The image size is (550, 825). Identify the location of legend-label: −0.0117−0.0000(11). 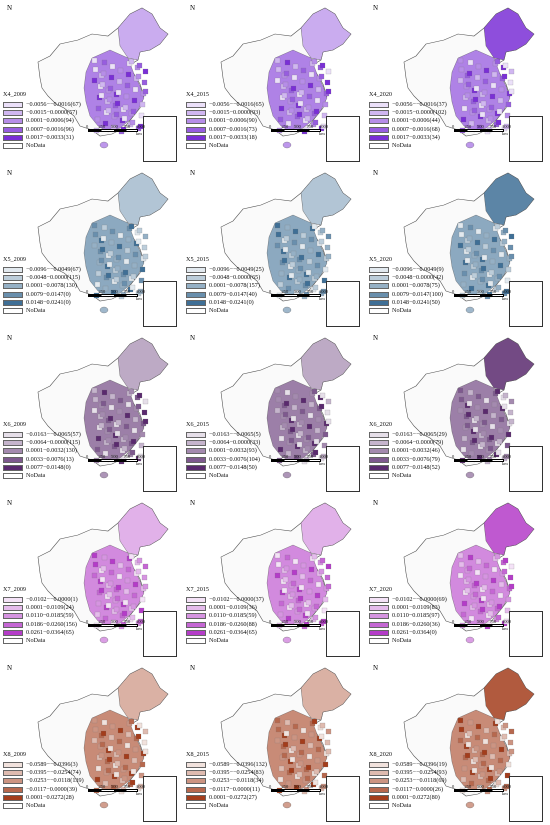
(234, 789).